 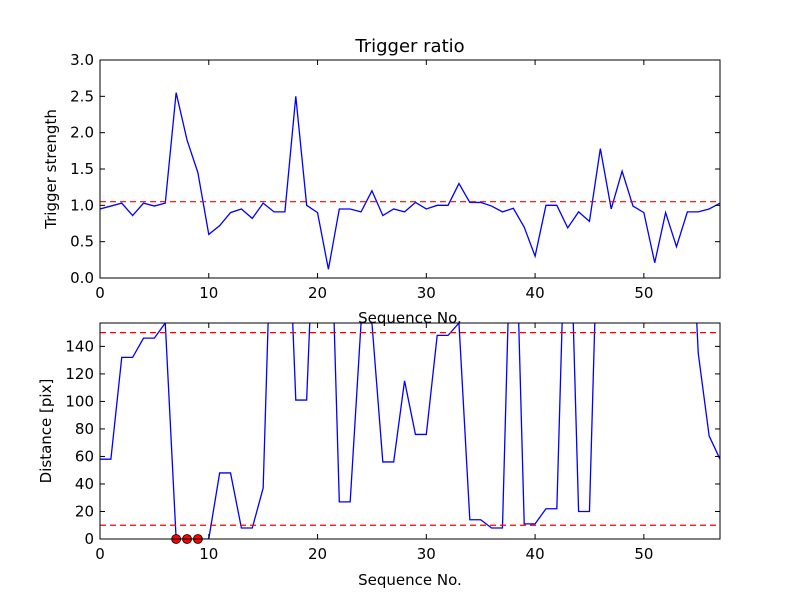 What do you see at coordinates (82, 133) in the screenshot?
I see `top-y-tick-label: 2.0` at bounding box center [82, 133].